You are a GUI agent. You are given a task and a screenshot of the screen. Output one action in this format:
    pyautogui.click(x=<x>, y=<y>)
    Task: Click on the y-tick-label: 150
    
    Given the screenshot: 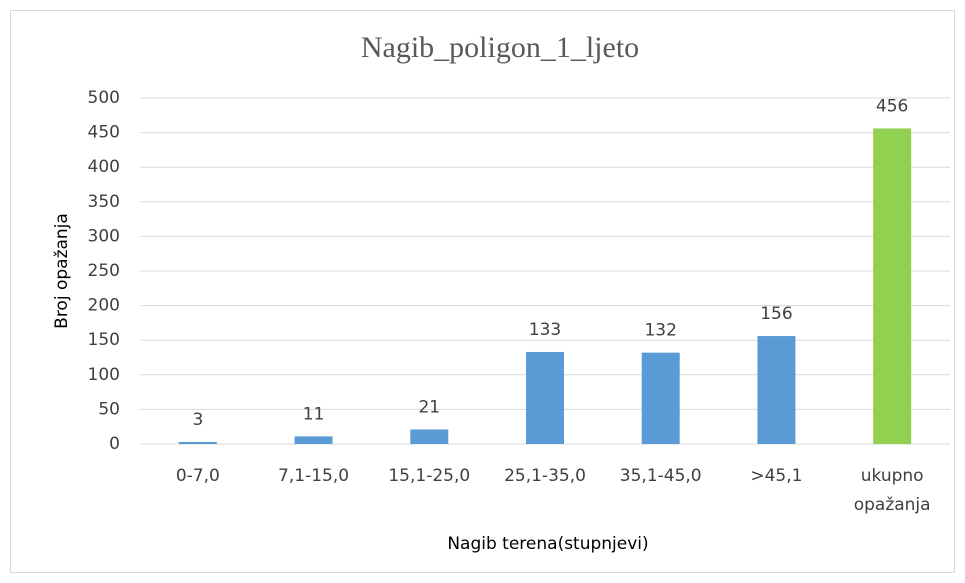 What is the action you would take?
    pyautogui.click(x=104, y=340)
    